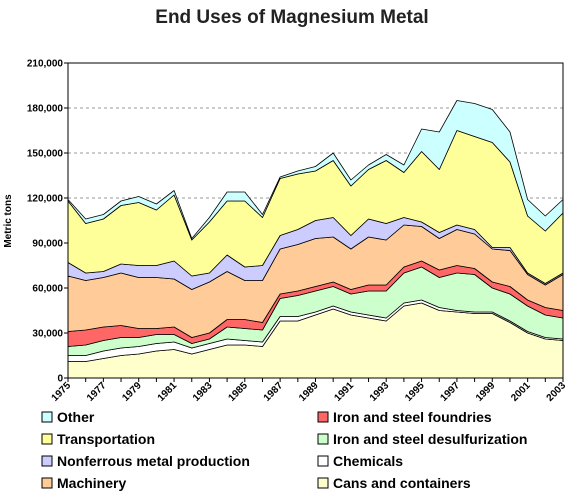  What do you see at coordinates (521, 392) in the screenshot?
I see `x-tick-label: 2001` at bounding box center [521, 392].